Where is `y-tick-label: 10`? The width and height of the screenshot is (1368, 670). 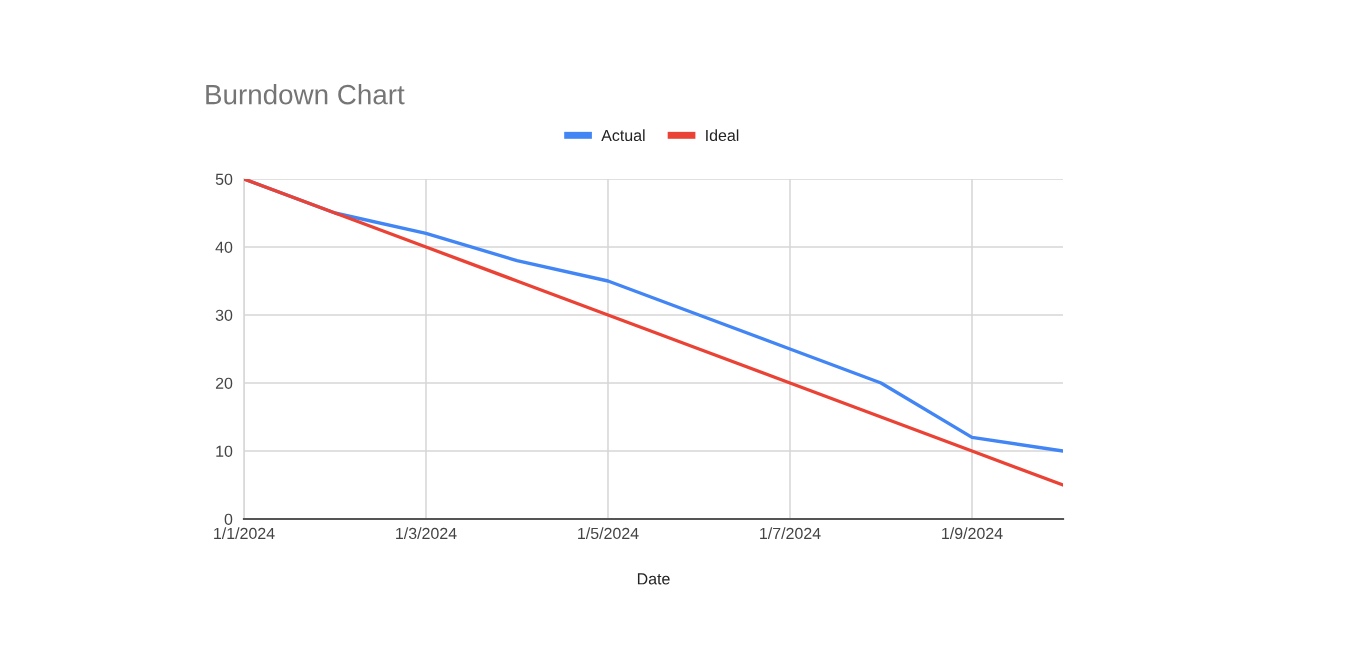
y-tick-label: 10 is located at coordinates (224, 451).